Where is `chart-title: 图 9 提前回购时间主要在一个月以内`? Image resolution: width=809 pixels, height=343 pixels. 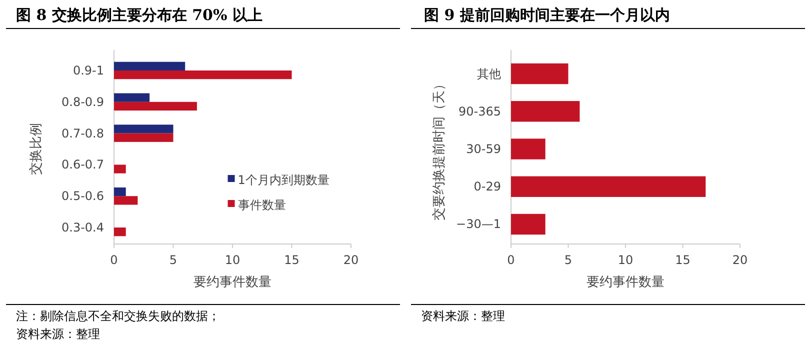
chart-title: 图 9 提前回购时间主要在一个月以内 is located at coordinates (547, 15).